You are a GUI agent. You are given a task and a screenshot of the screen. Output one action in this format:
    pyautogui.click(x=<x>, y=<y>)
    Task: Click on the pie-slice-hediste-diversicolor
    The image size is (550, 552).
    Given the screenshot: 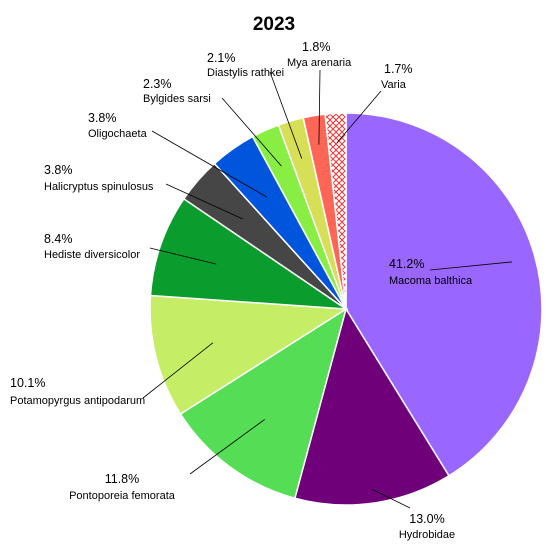 What is the action you would take?
    pyautogui.click(x=249, y=253)
    